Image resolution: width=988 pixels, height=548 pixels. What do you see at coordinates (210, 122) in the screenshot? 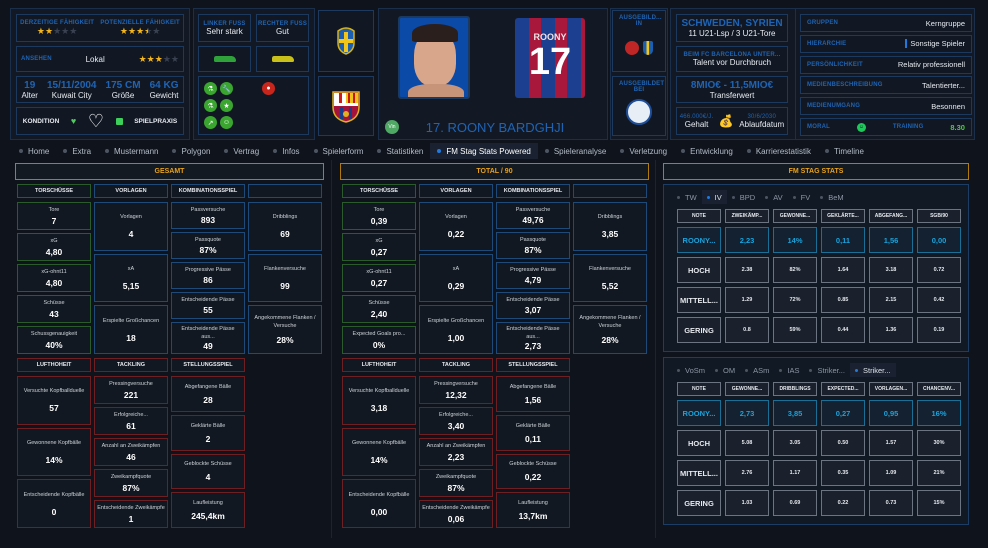
I see `trait-icon-trend: ↗` at bounding box center [210, 122].